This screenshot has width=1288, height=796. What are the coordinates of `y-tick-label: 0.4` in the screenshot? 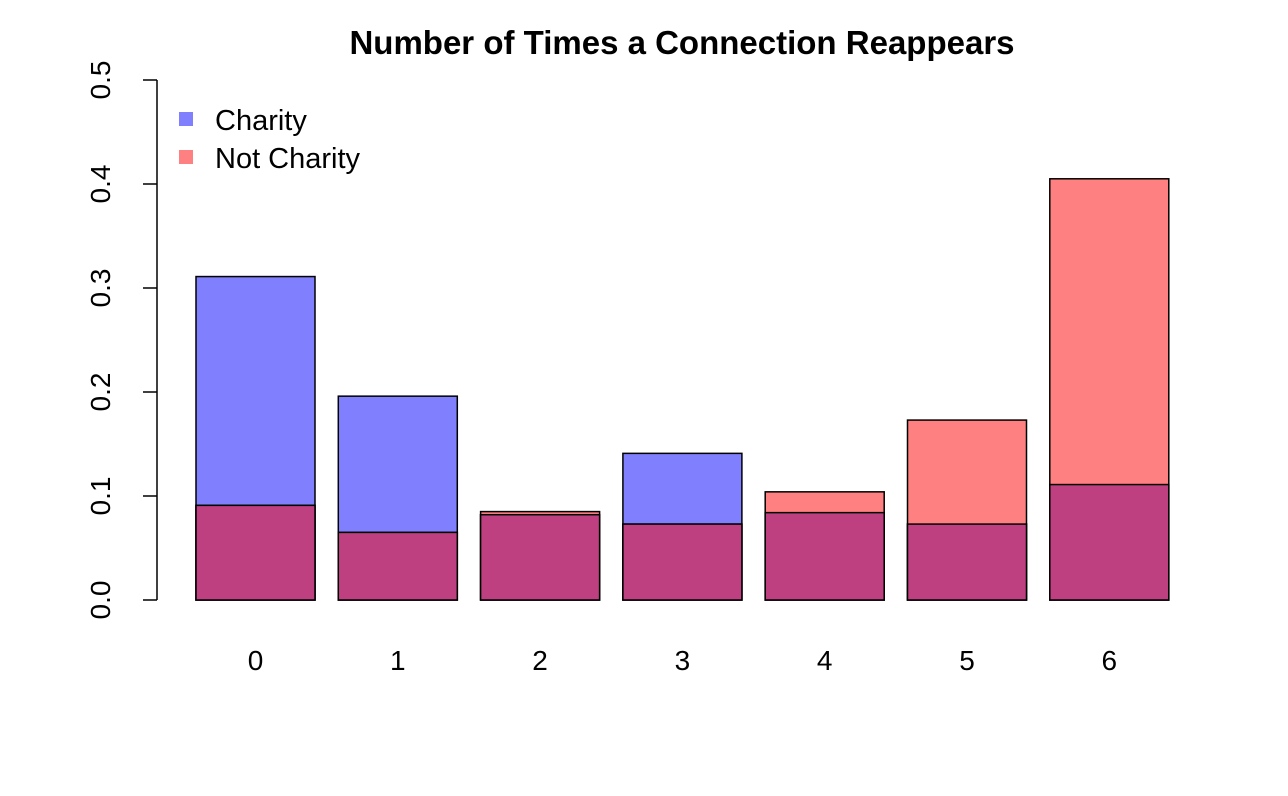 It's located at (100, 184).